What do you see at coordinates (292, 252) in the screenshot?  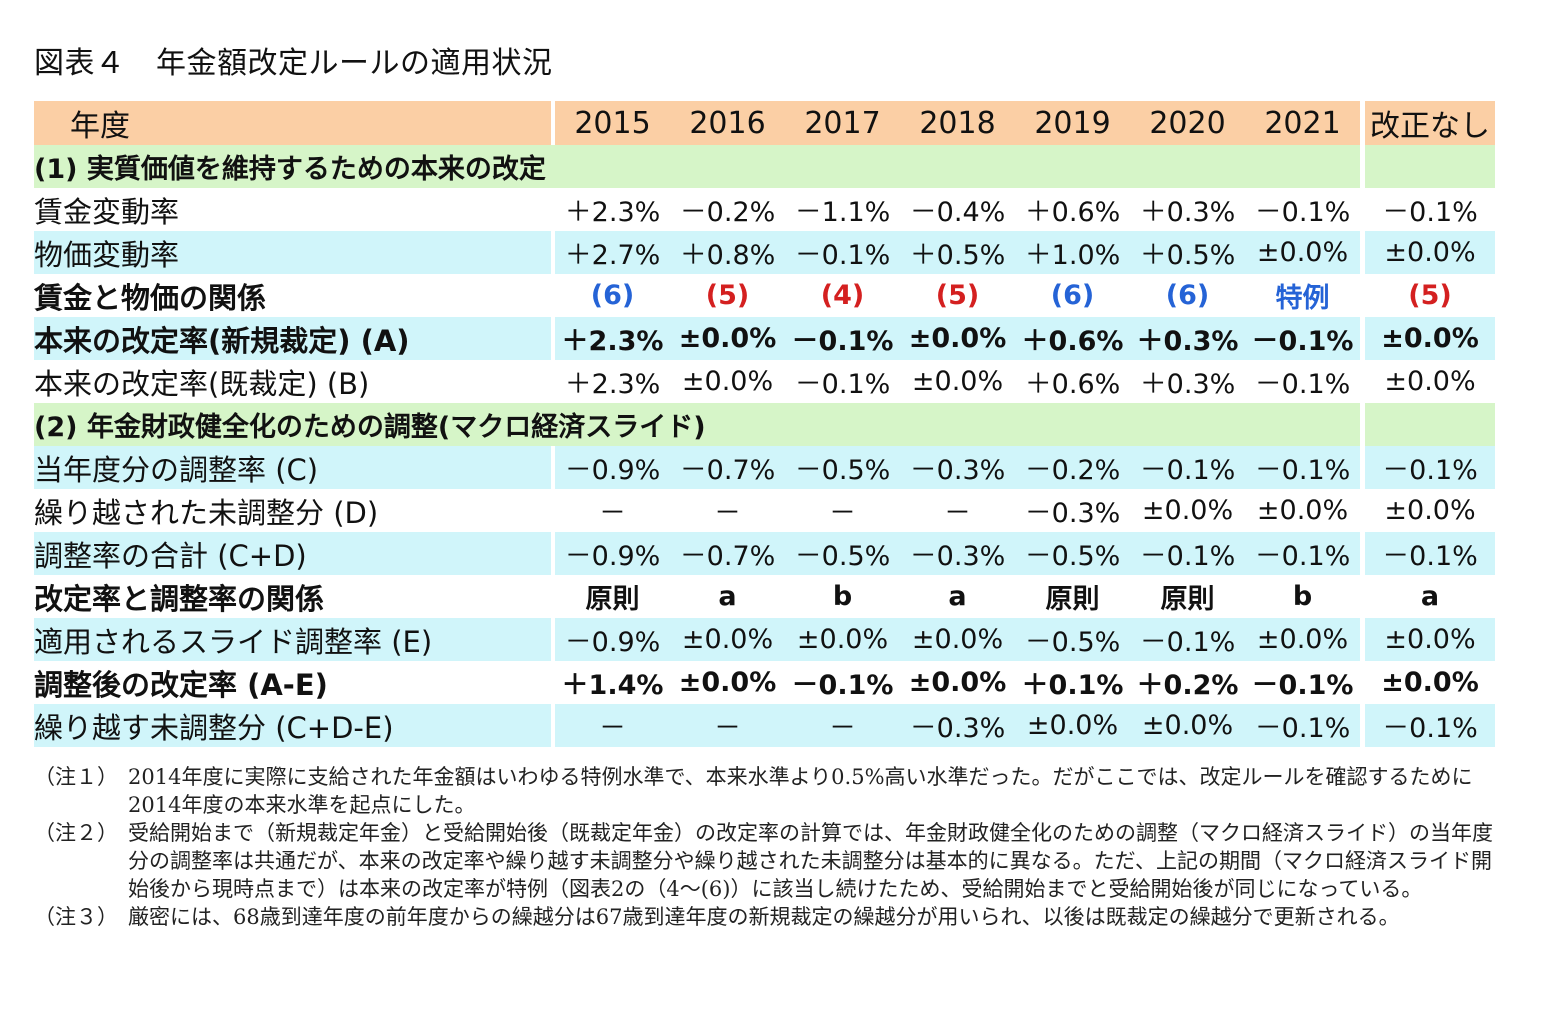 I see `row-label: 物価変動率` at bounding box center [292, 252].